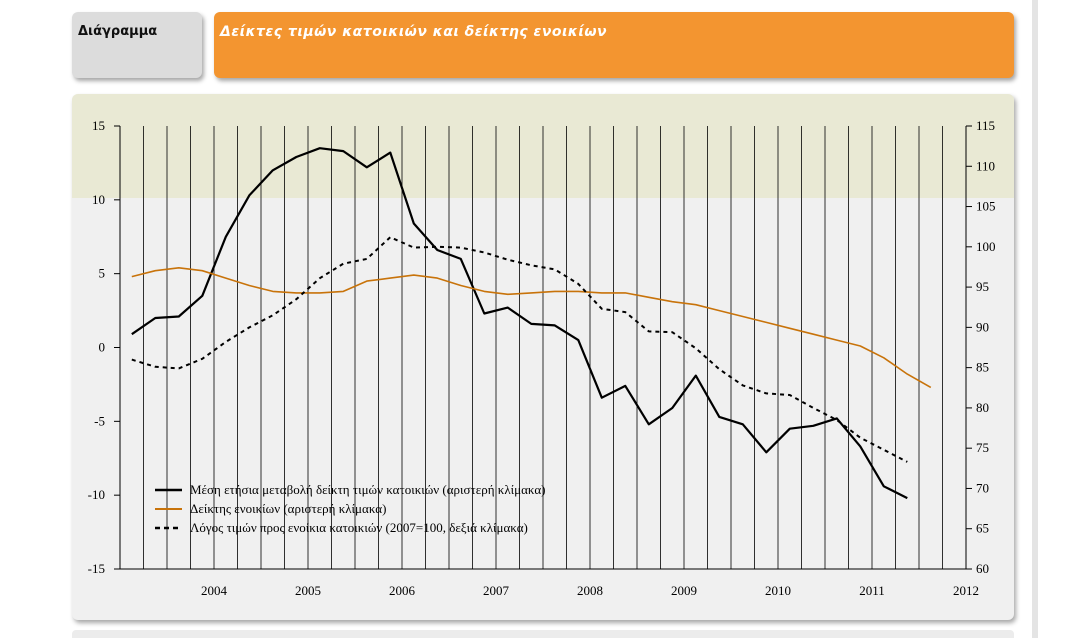 The height and width of the screenshot is (638, 1092). Describe the element at coordinates (288, 508) in the screenshot. I see `legend-label: Δείκτης ενοικίων (αριστερή κλίμακα)` at that location.